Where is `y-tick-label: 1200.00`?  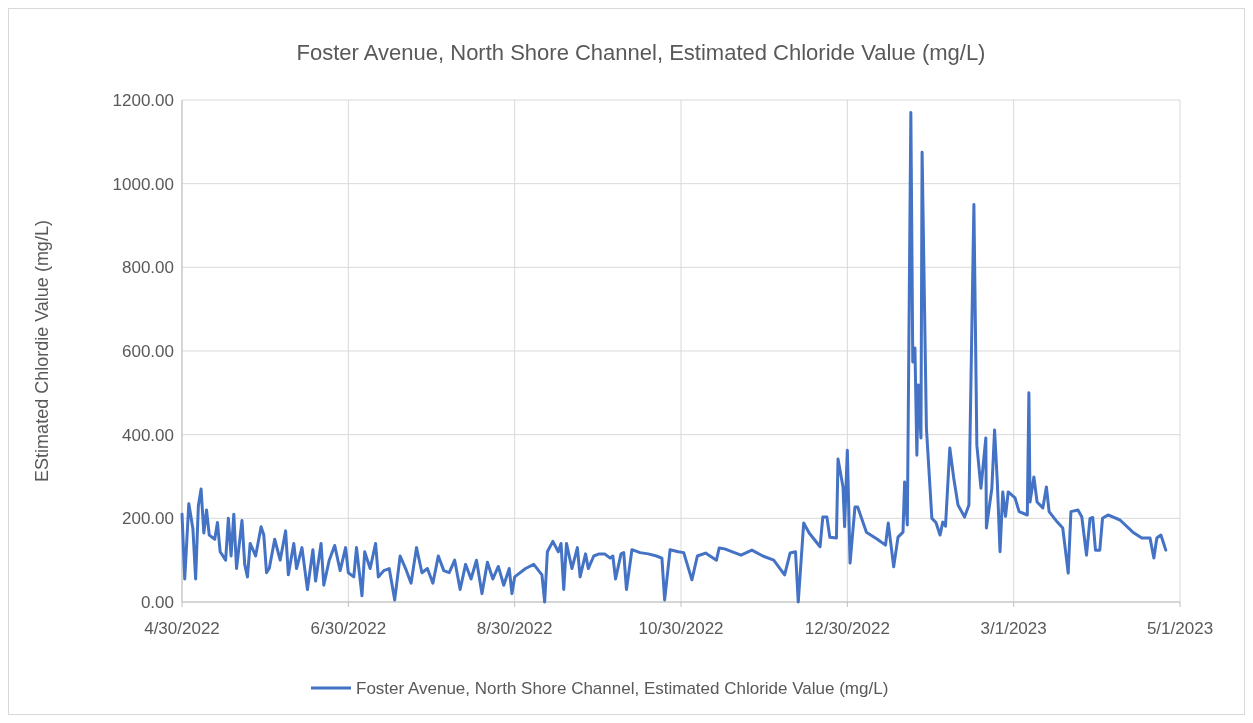
y-tick-label: 1200.00 is located at coordinates (143, 100).